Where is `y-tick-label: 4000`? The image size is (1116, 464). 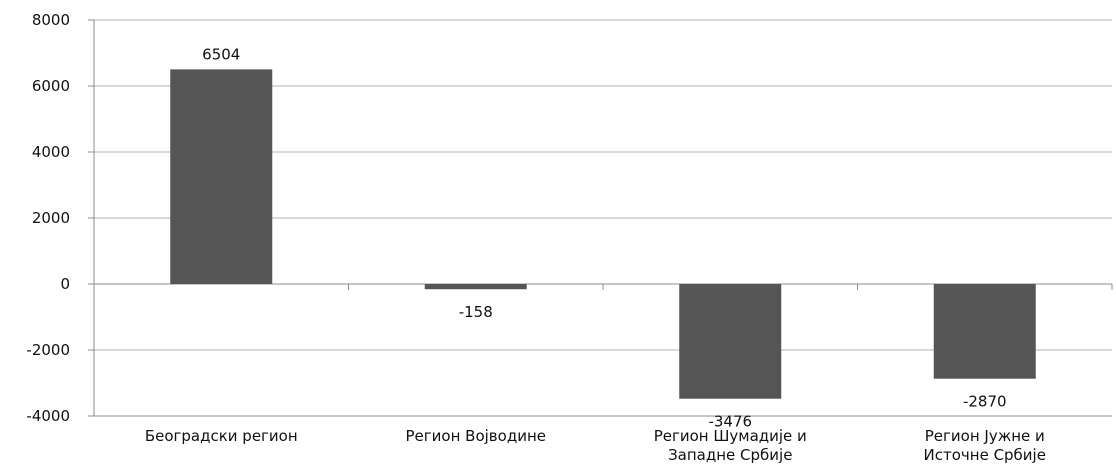
y-tick-label: 4000 is located at coordinates (51, 152).